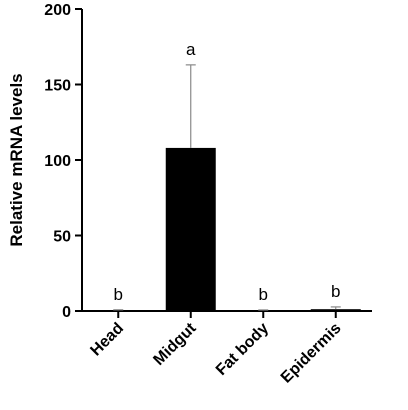  Describe the element at coordinates (57, 10) in the screenshot. I see `y-tick-label: 200` at that location.